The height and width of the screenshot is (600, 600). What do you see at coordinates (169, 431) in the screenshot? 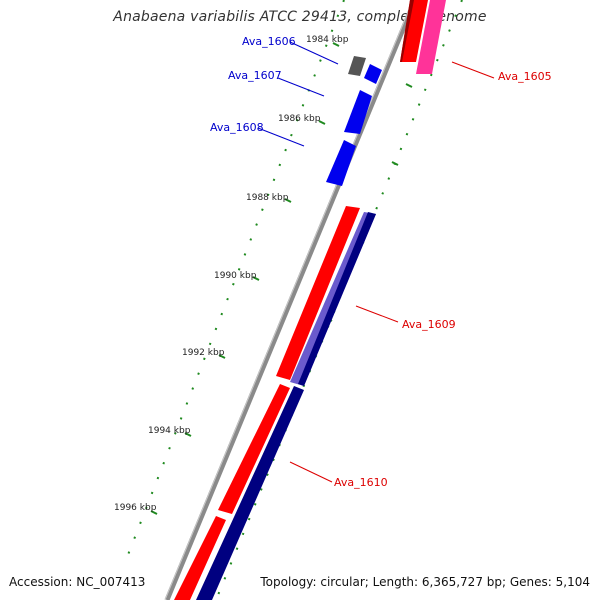
I see `tick-label: 1994 kbp` at bounding box center [169, 431].